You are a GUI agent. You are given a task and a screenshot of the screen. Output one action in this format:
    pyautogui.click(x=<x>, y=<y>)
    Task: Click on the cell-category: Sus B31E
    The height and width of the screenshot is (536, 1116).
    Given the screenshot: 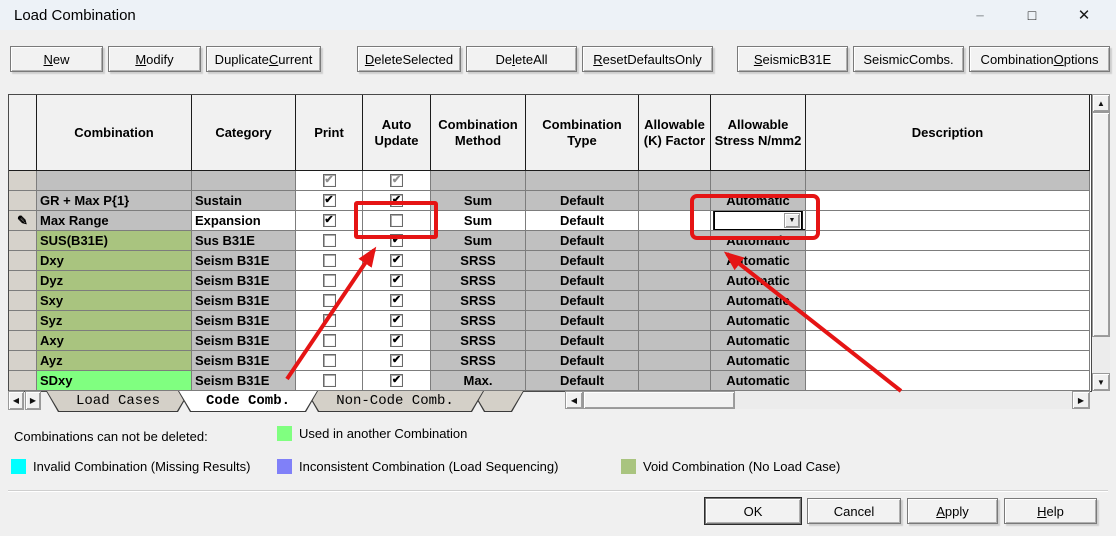 What is the action you would take?
    pyautogui.click(x=244, y=241)
    